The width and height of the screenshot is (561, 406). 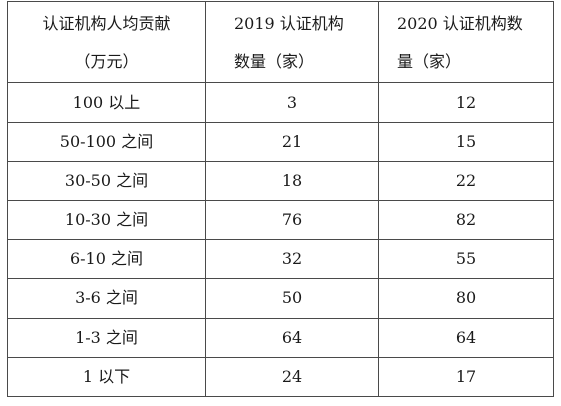 I want to click on table-row: 3-6 之间 50 80, so click(x=280, y=298).